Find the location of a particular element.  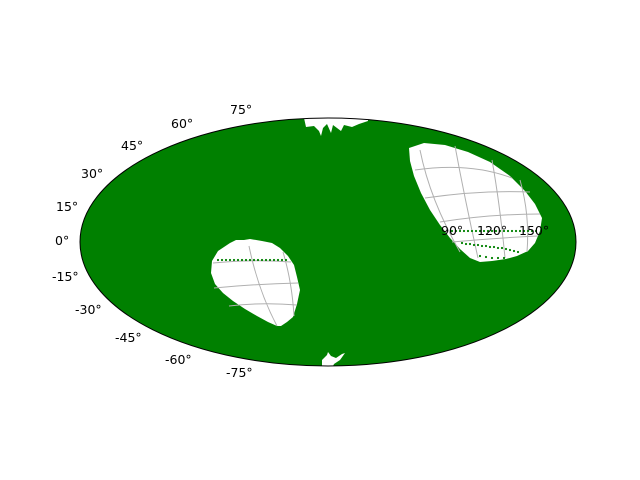

lat-label-45: 45° is located at coordinates (132, 145).